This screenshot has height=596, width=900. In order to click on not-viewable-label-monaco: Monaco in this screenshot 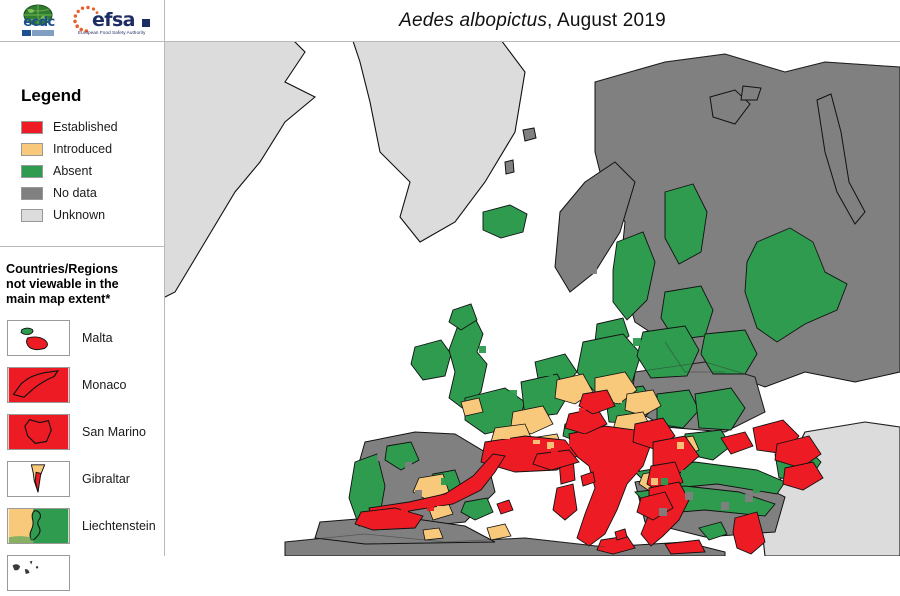, I will do `click(104, 384)`.